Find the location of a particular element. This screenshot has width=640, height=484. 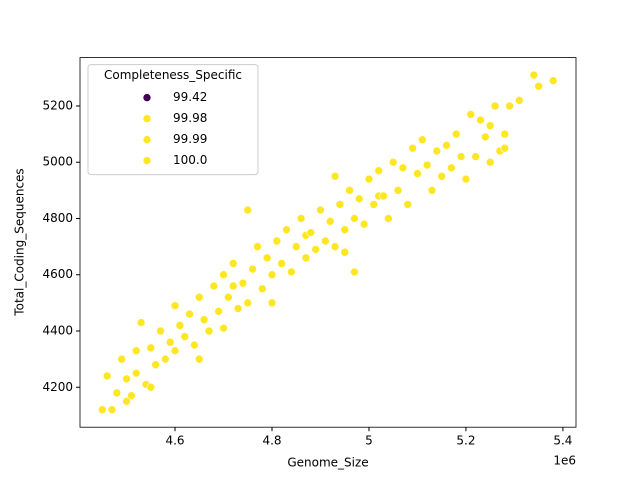

legend-label: 99.98 is located at coordinates (190, 118).